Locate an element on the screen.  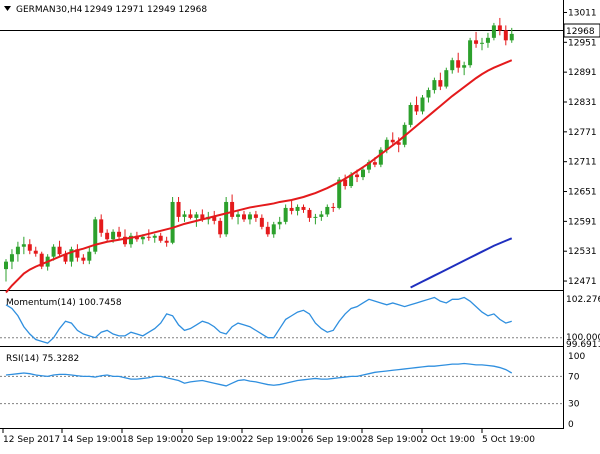
time-tick-label: 12 Sep 2017 is located at coordinates (31, 440).